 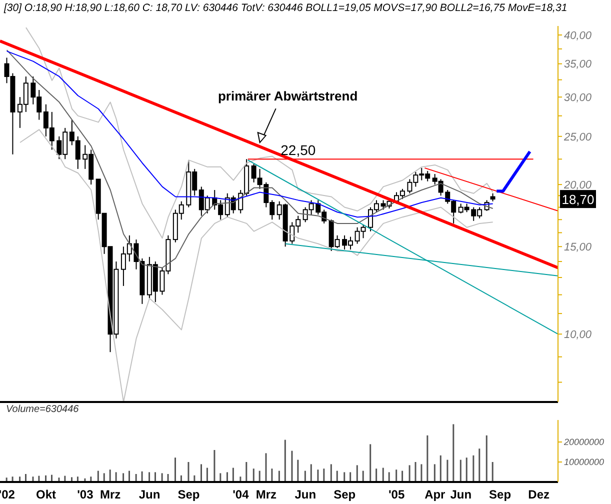 I want to click on y-tick-label: 30,00, so click(x=578, y=98).